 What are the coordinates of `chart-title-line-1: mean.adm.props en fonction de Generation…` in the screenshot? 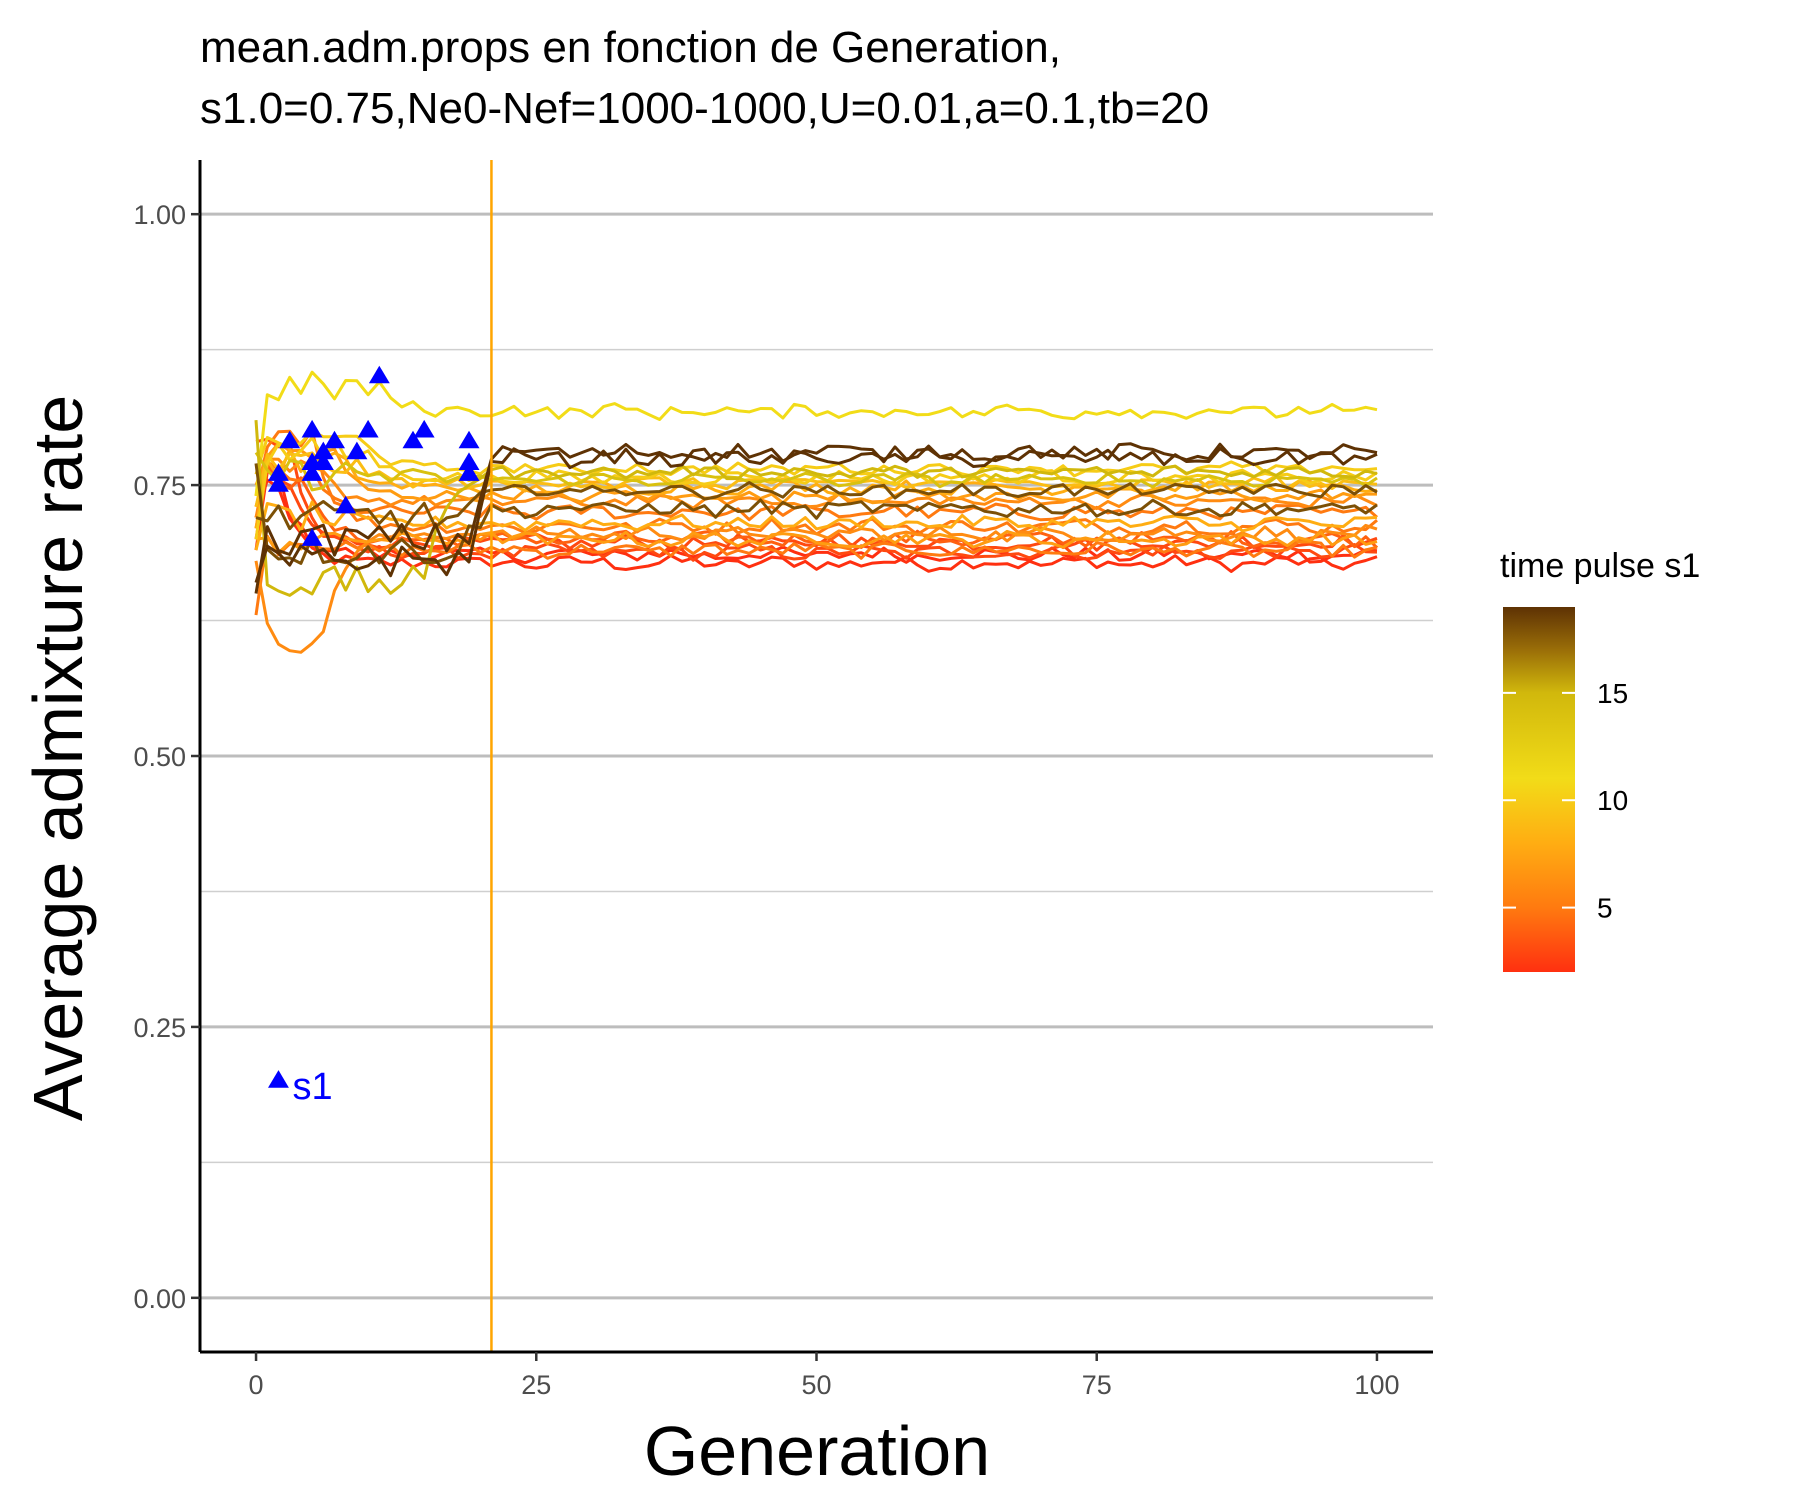 It's located at (630, 47).